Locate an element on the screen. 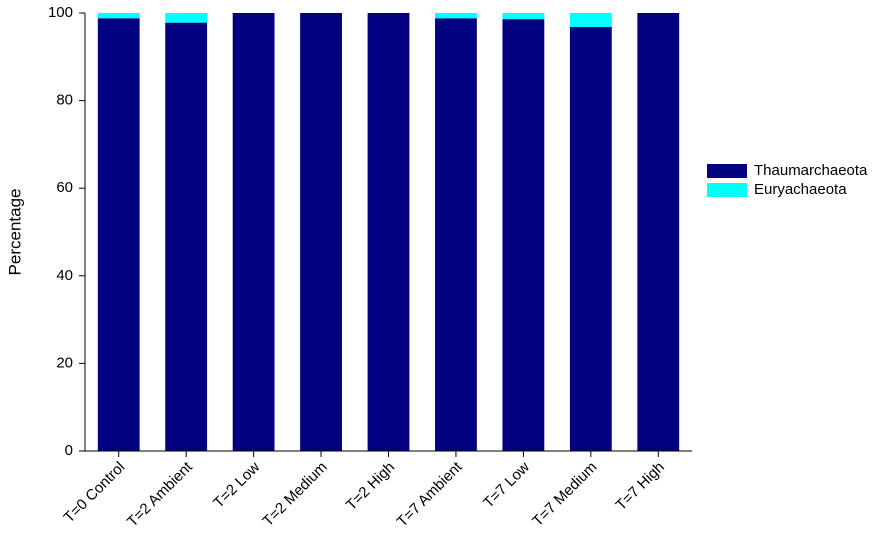  x-tick-label: T=2 Low is located at coordinates (236, 484).